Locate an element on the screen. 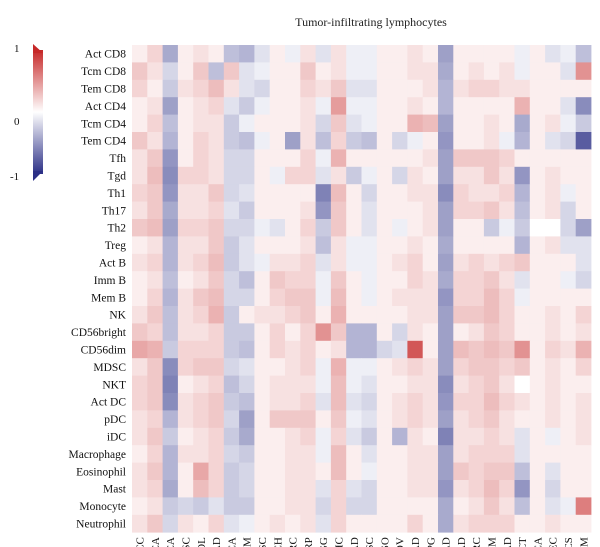 This screenshot has width=600, height=547. heatmap-cell-act-cd4-ov is located at coordinates (400, 106).